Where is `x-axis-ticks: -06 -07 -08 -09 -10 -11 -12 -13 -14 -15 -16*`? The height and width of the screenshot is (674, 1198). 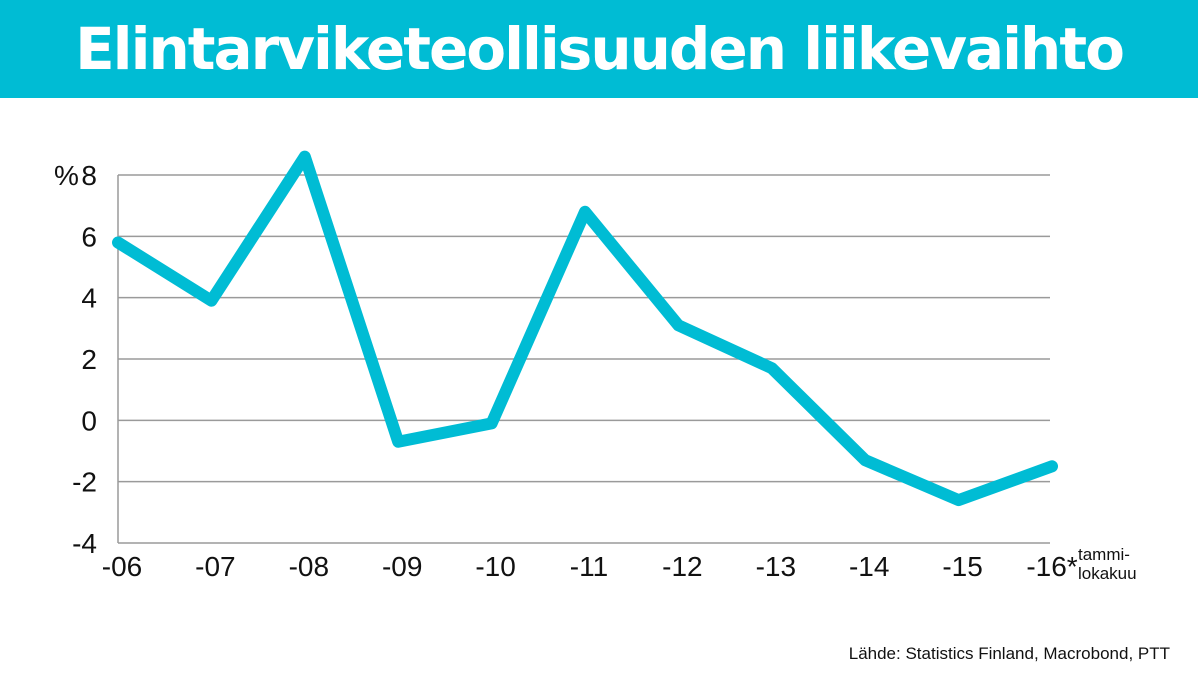
x-axis-ticks: -06 -07 -08 -09 -10 -11 -12 -13 -14 -15 -16* is located at coordinates (590, 566).